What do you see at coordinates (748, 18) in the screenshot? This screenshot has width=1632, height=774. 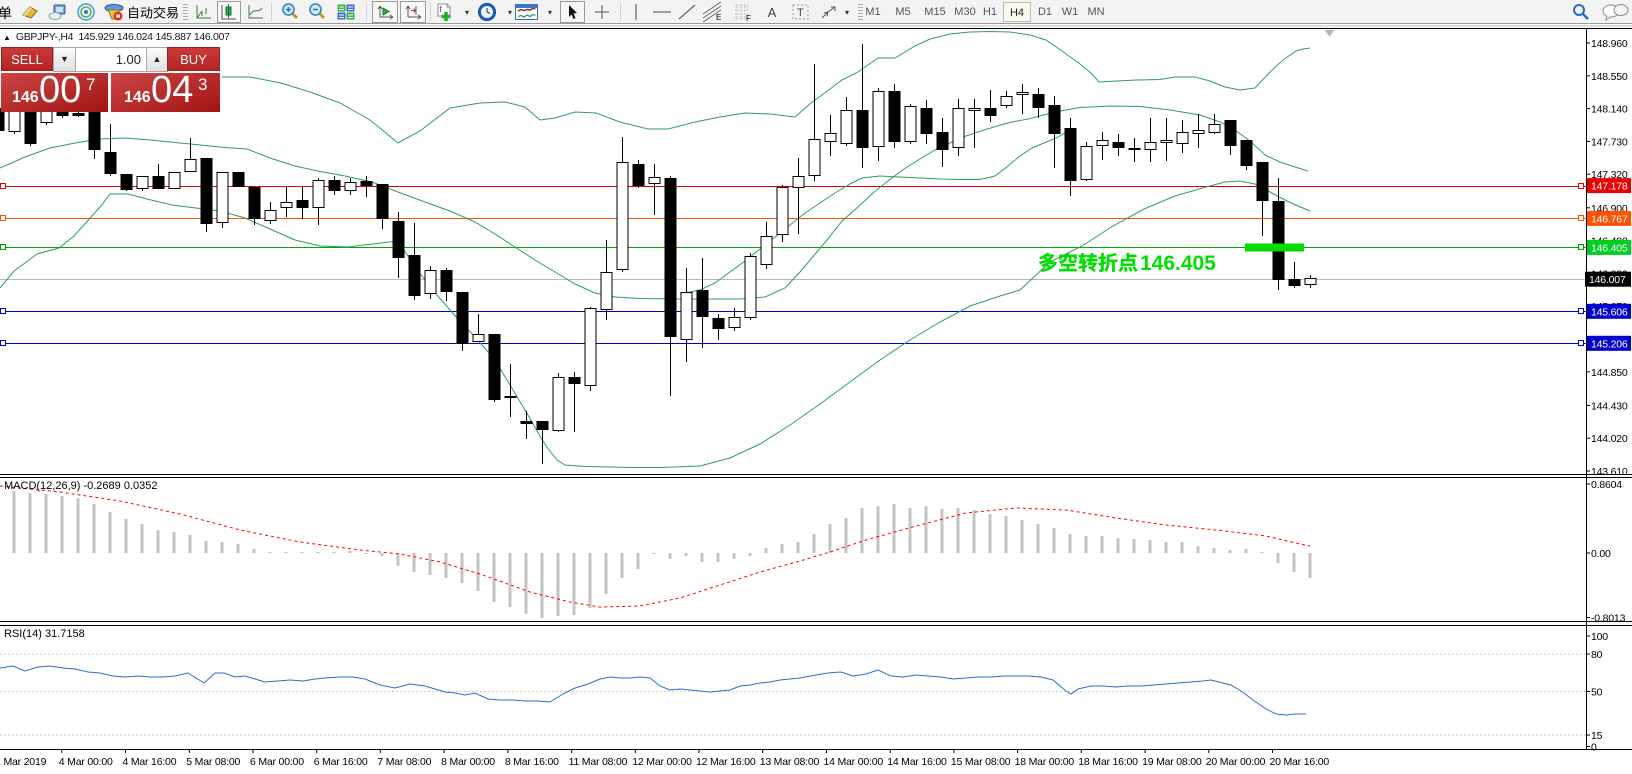 I see `svg-text: F` at bounding box center [748, 18].